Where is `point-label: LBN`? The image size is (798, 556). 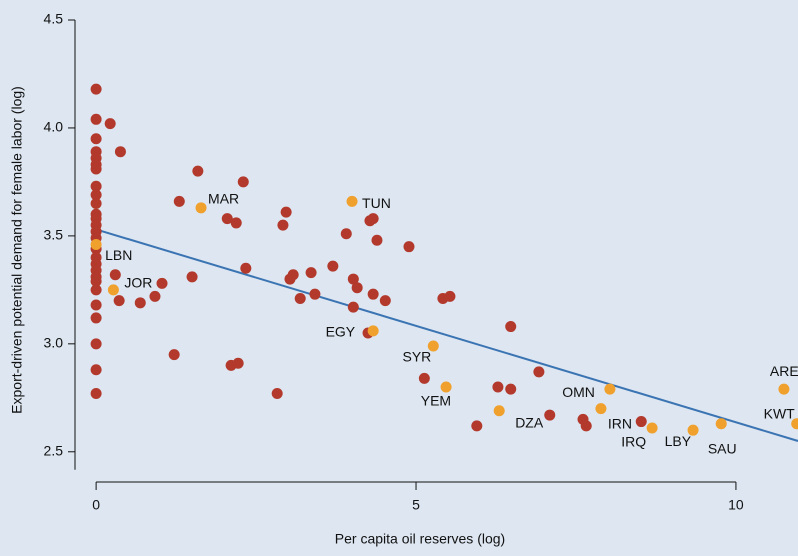
point-label: LBN is located at coordinates (118, 255).